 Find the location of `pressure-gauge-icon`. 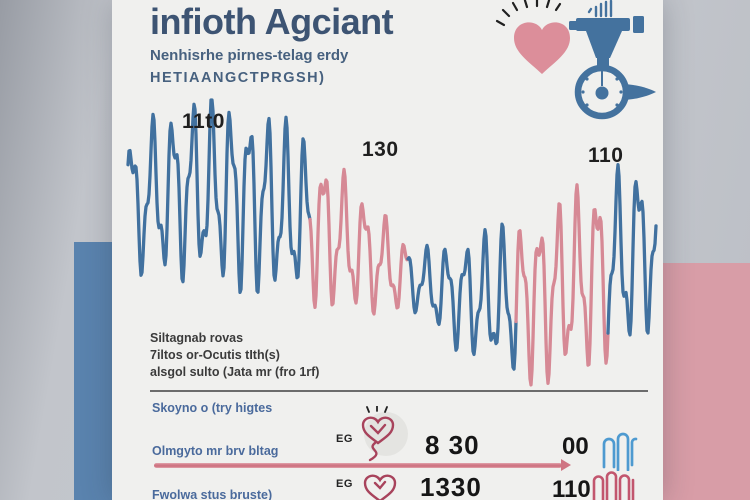

pressure-gauge-icon is located at coordinates (612, 60).